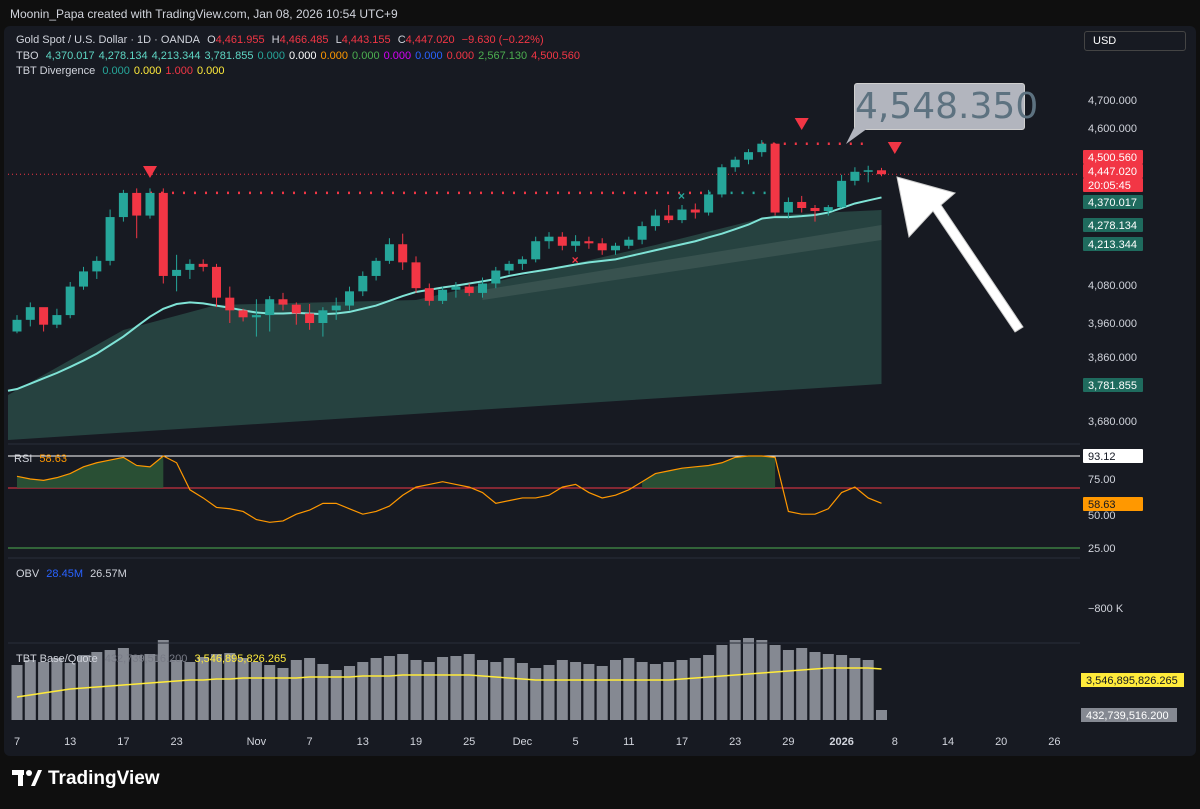 The width and height of the screenshot is (1200, 809). I want to click on time-tick-label: Dec, so click(523, 742).